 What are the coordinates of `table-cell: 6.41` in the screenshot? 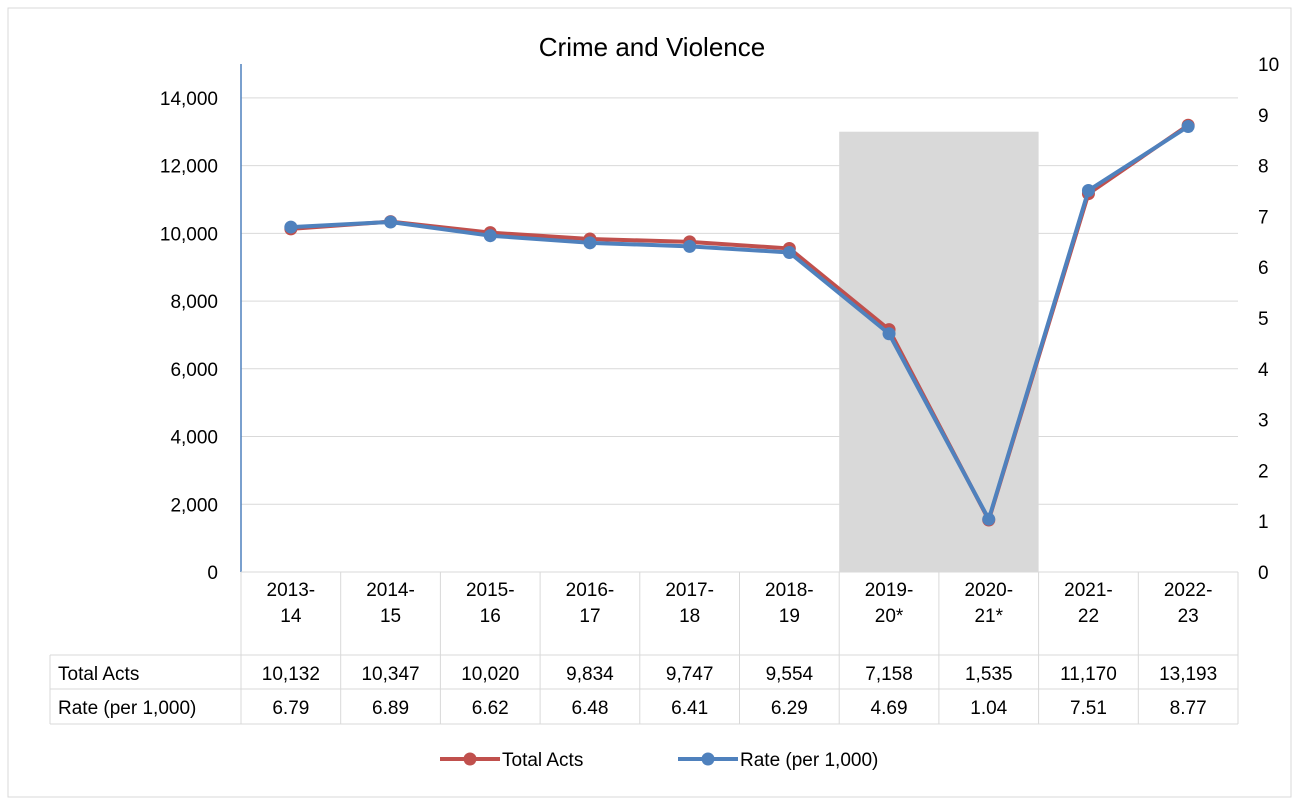 It's located at (689, 708).